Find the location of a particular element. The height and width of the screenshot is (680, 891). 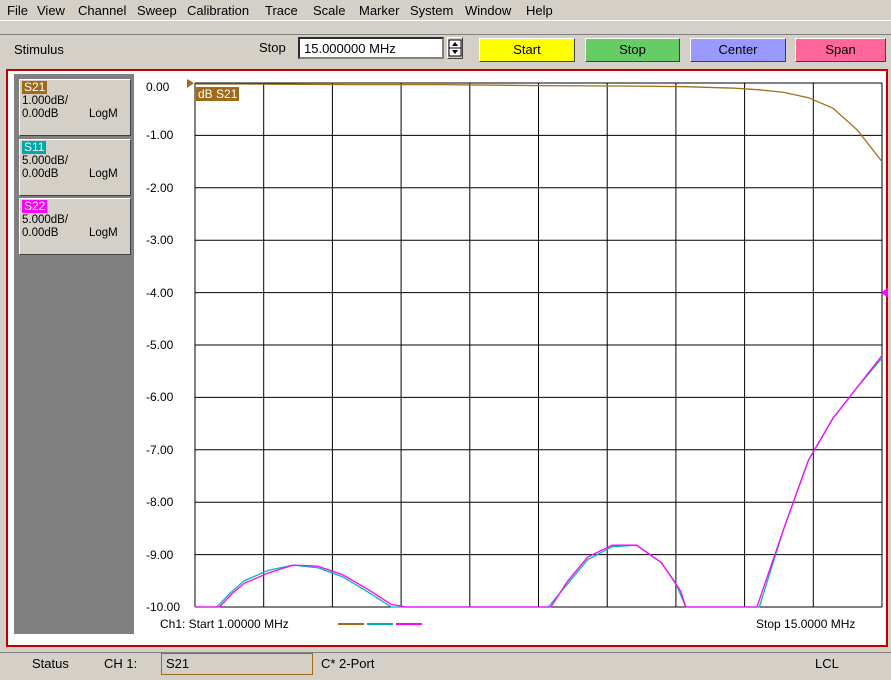

menu-help: Help is located at coordinates (539, 10).